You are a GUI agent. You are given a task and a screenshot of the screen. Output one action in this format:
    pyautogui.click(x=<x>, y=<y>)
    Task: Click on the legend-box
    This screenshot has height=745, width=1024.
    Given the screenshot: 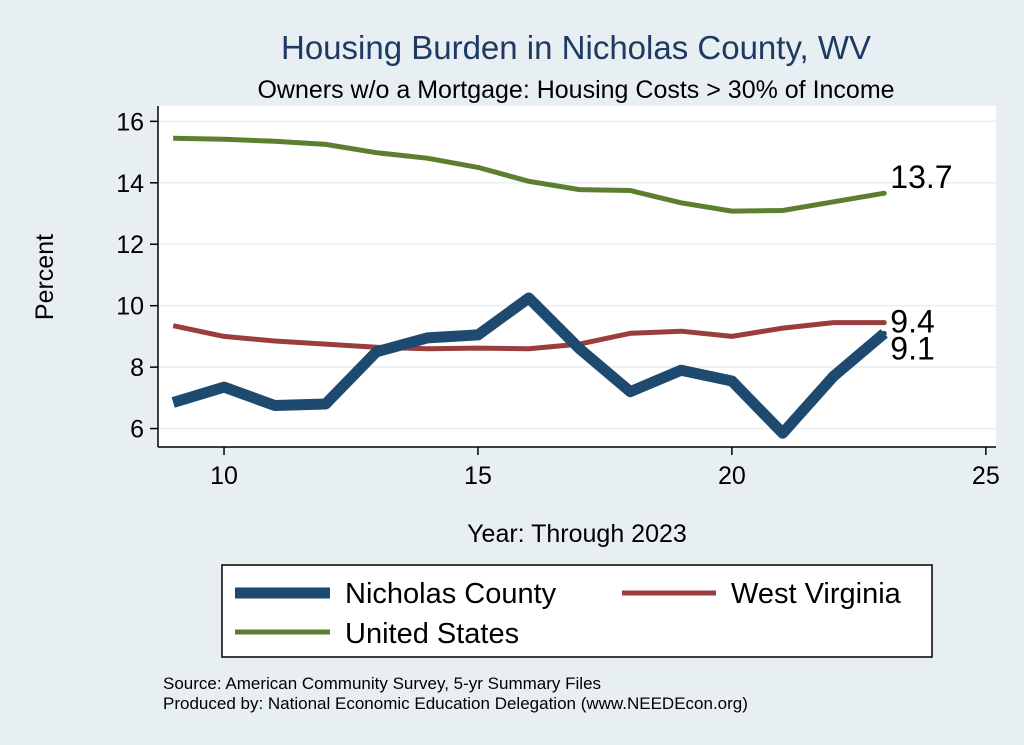 What is the action you would take?
    pyautogui.click(x=577, y=611)
    